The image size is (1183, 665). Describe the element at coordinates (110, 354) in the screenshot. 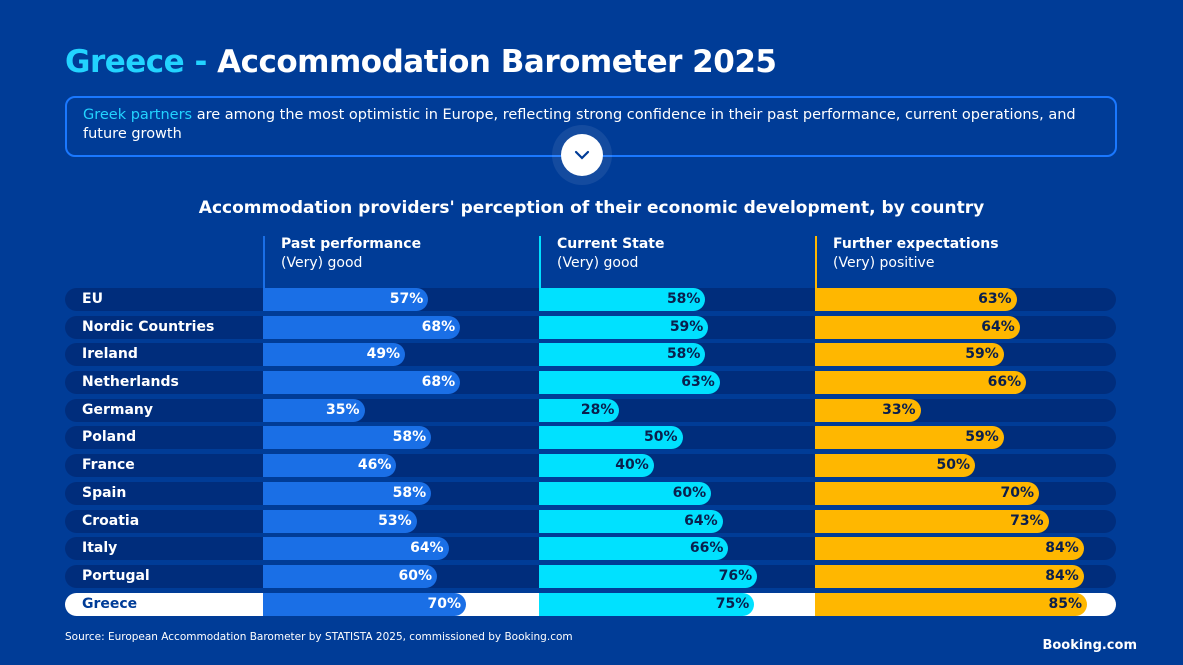

I see `country-label: Ireland` at that location.